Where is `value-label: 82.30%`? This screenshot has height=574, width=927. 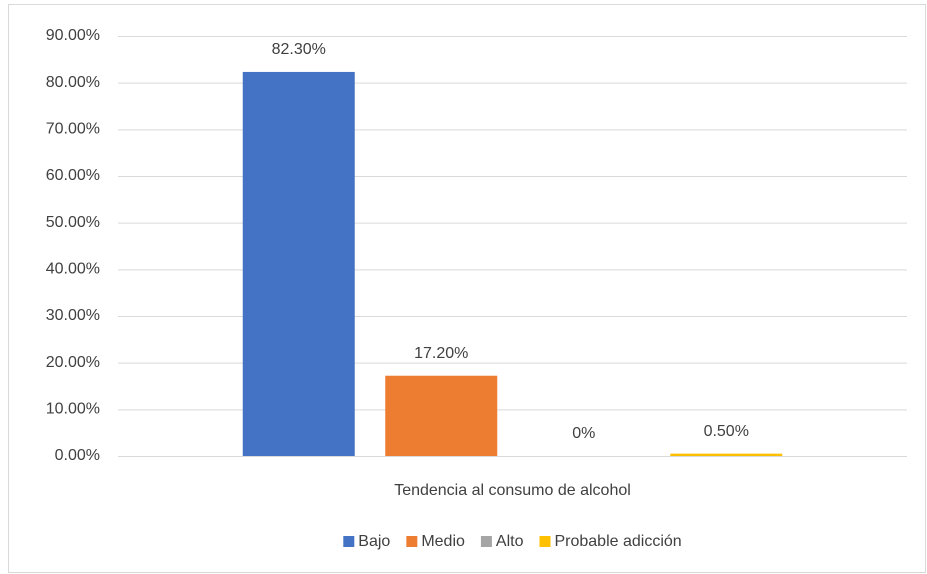
value-label: 82.30% is located at coordinates (299, 49).